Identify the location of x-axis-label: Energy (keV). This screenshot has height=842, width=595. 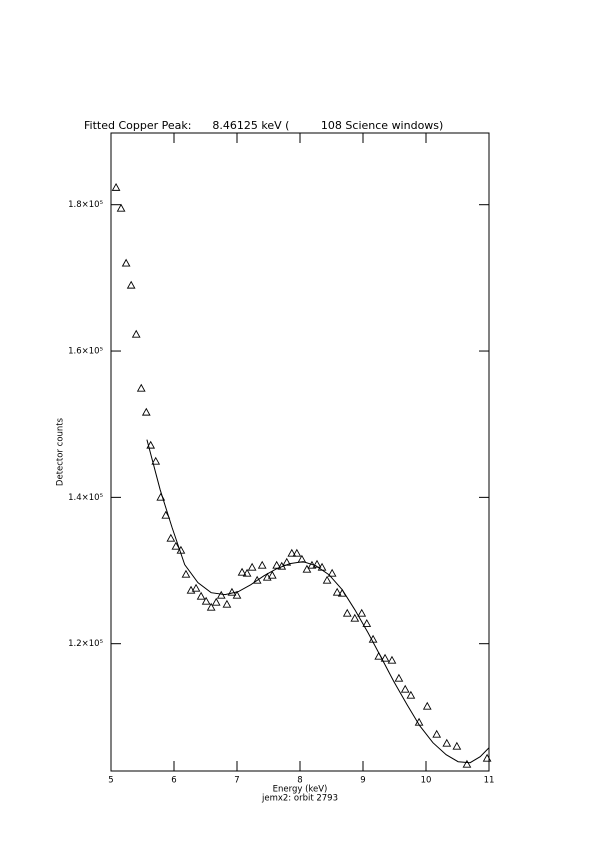
(300, 790).